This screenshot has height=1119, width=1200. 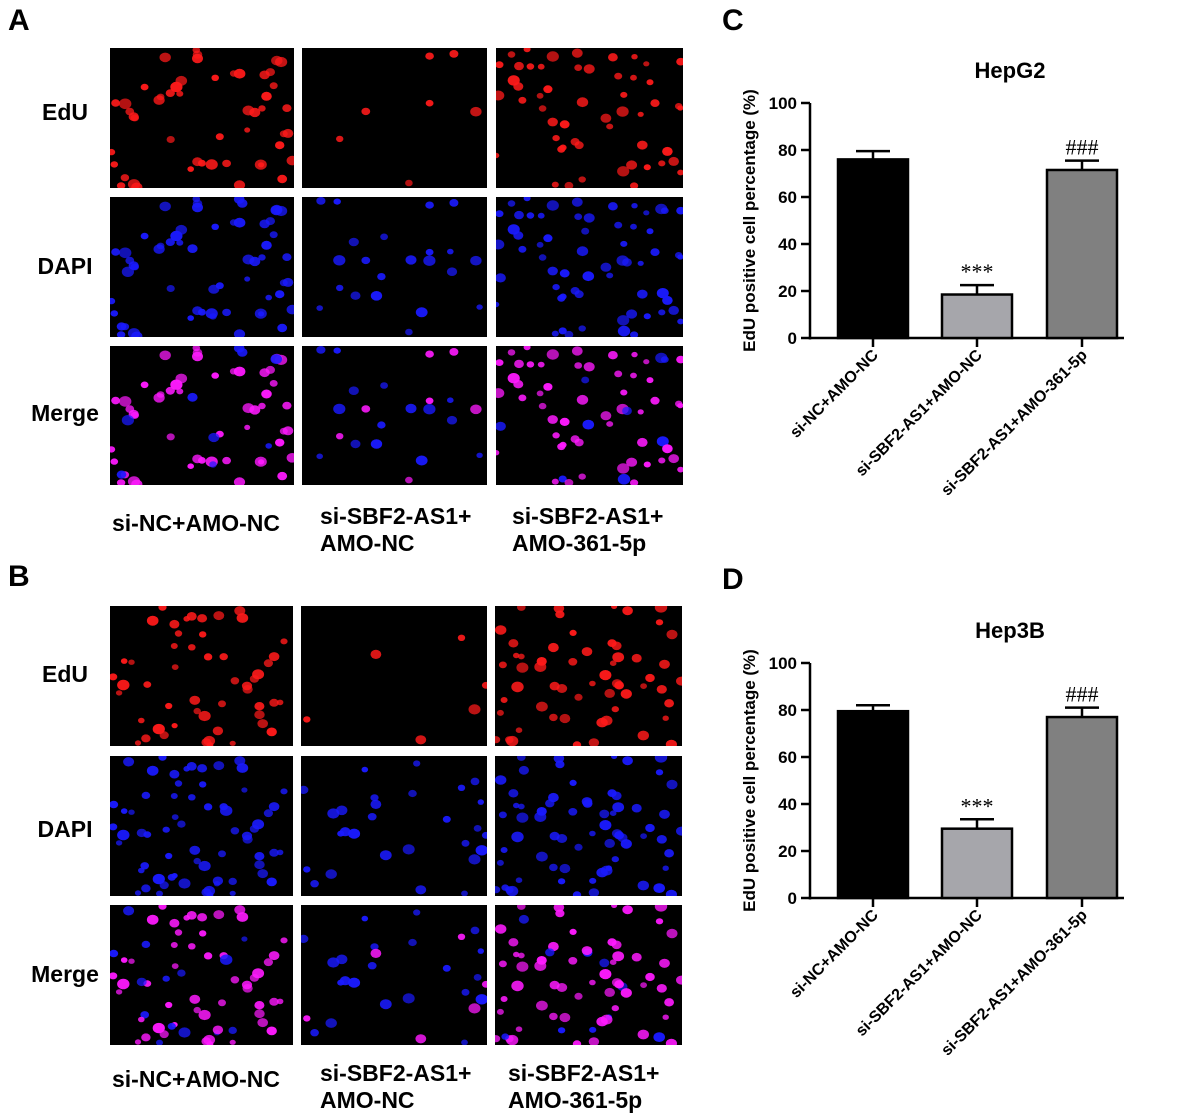 What do you see at coordinates (65, 266) in the screenshot?
I see `panel-a-row-label-dapi: DAPI` at bounding box center [65, 266].